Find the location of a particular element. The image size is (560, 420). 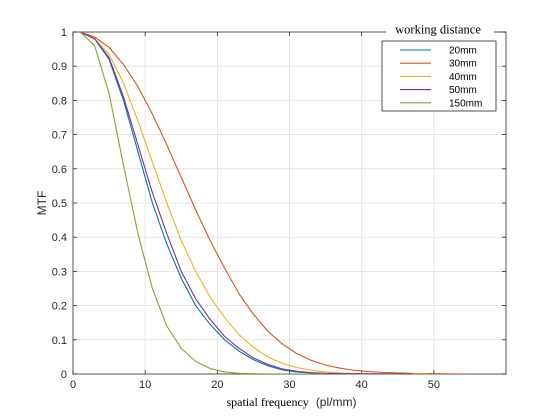

x-tick-label: 20 is located at coordinates (217, 385).